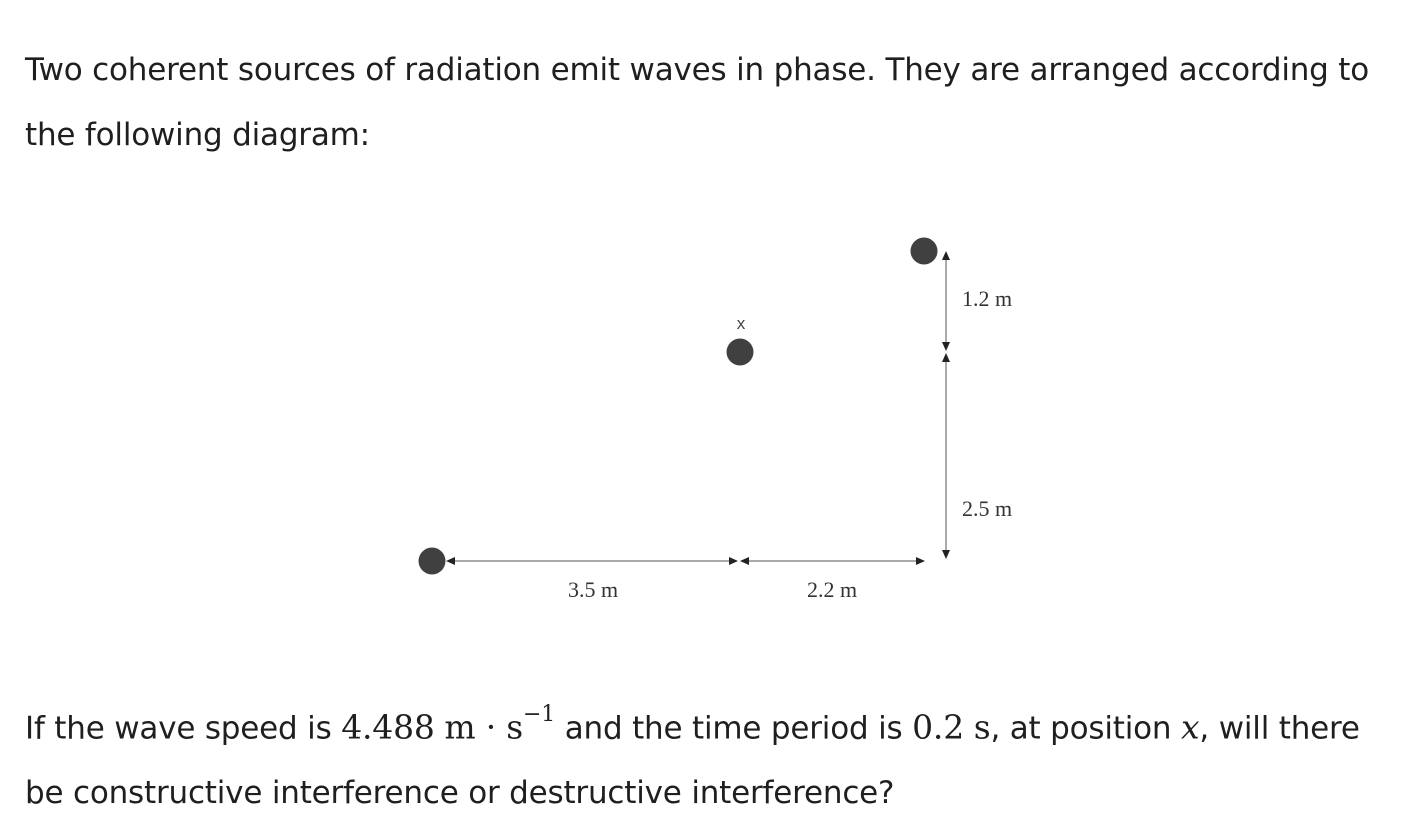 This screenshot has width=1411, height=831. What do you see at coordinates (539, 714) in the screenshot?
I see `speed-exponent: −1` at bounding box center [539, 714].